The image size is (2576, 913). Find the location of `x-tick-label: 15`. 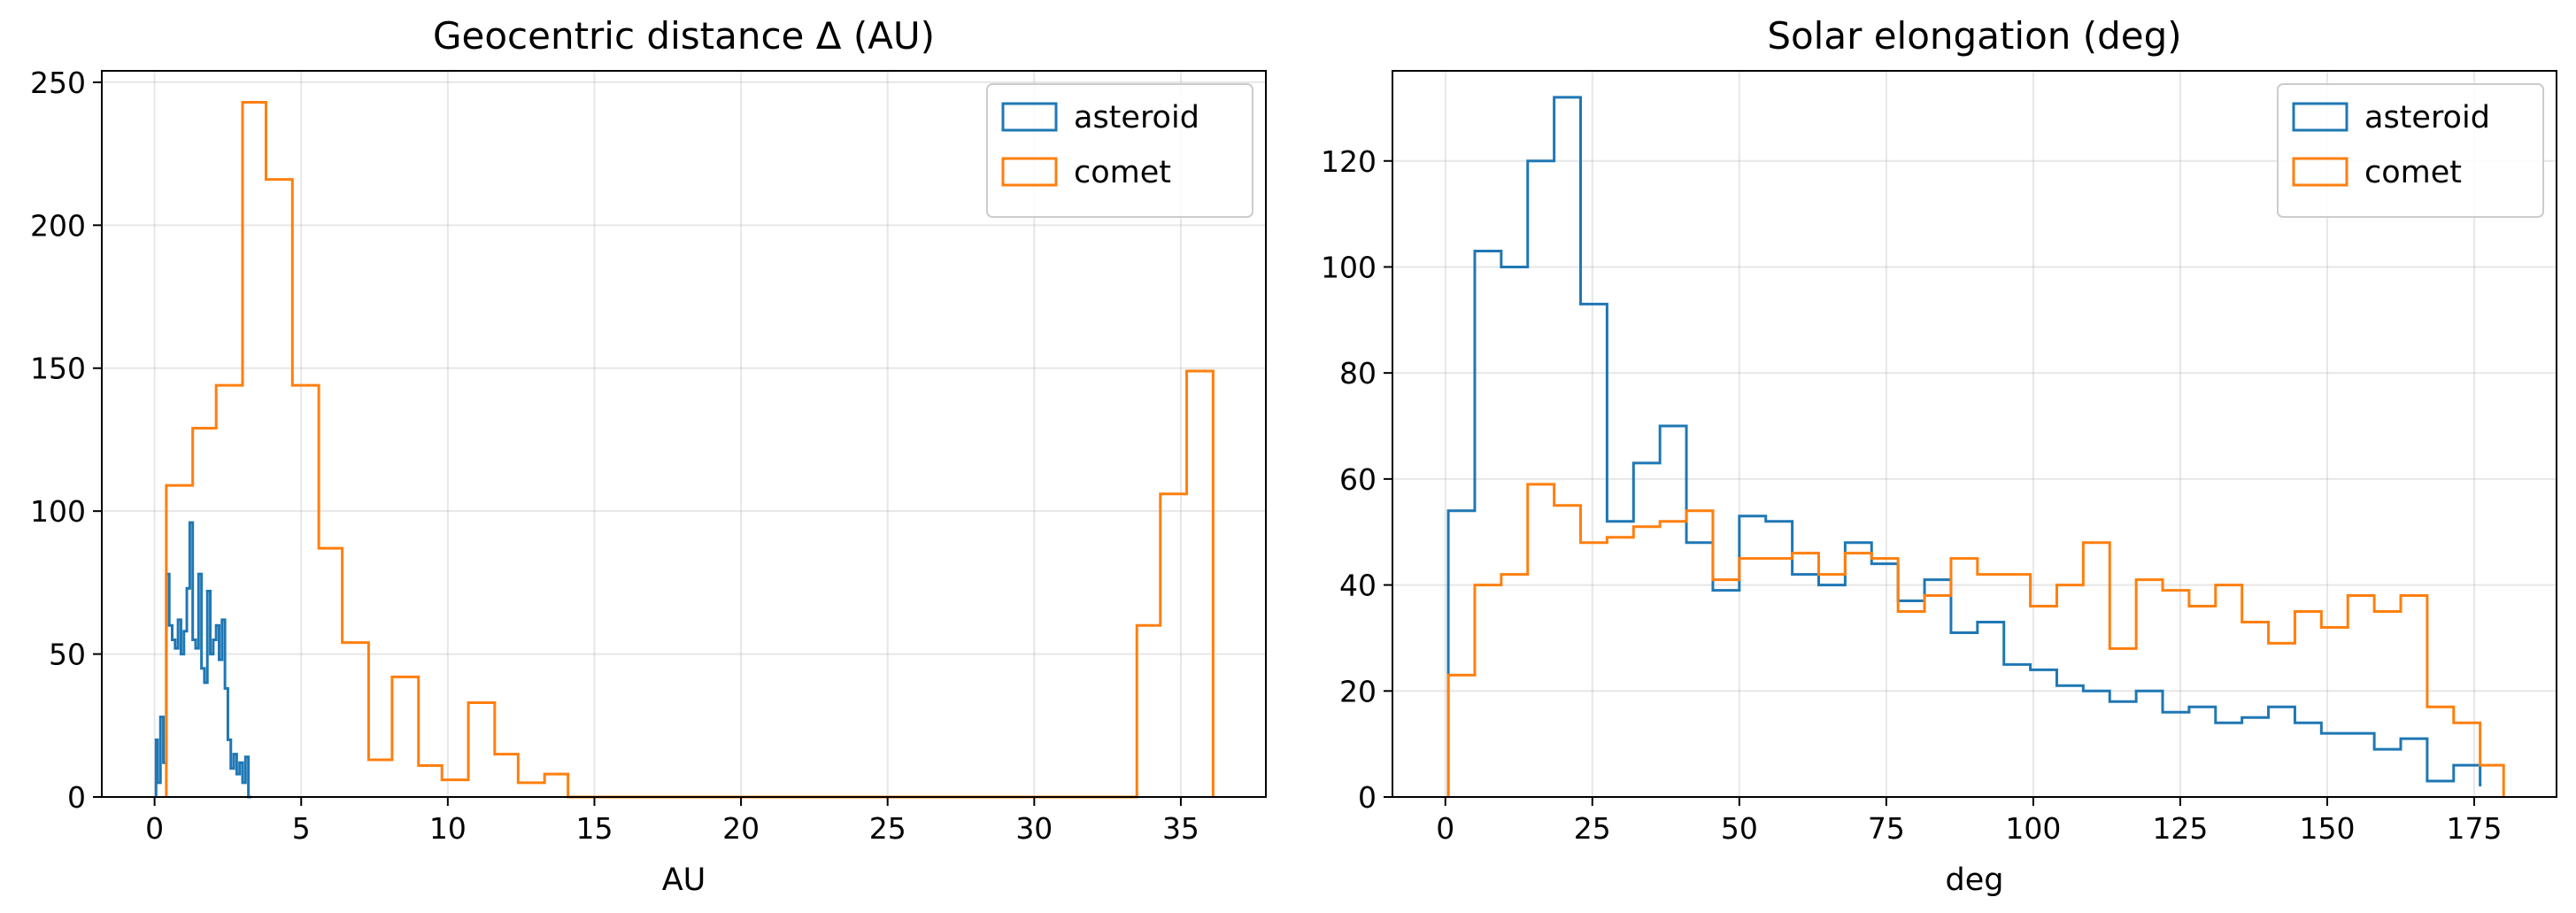

x-tick-label: 15 is located at coordinates (594, 828).